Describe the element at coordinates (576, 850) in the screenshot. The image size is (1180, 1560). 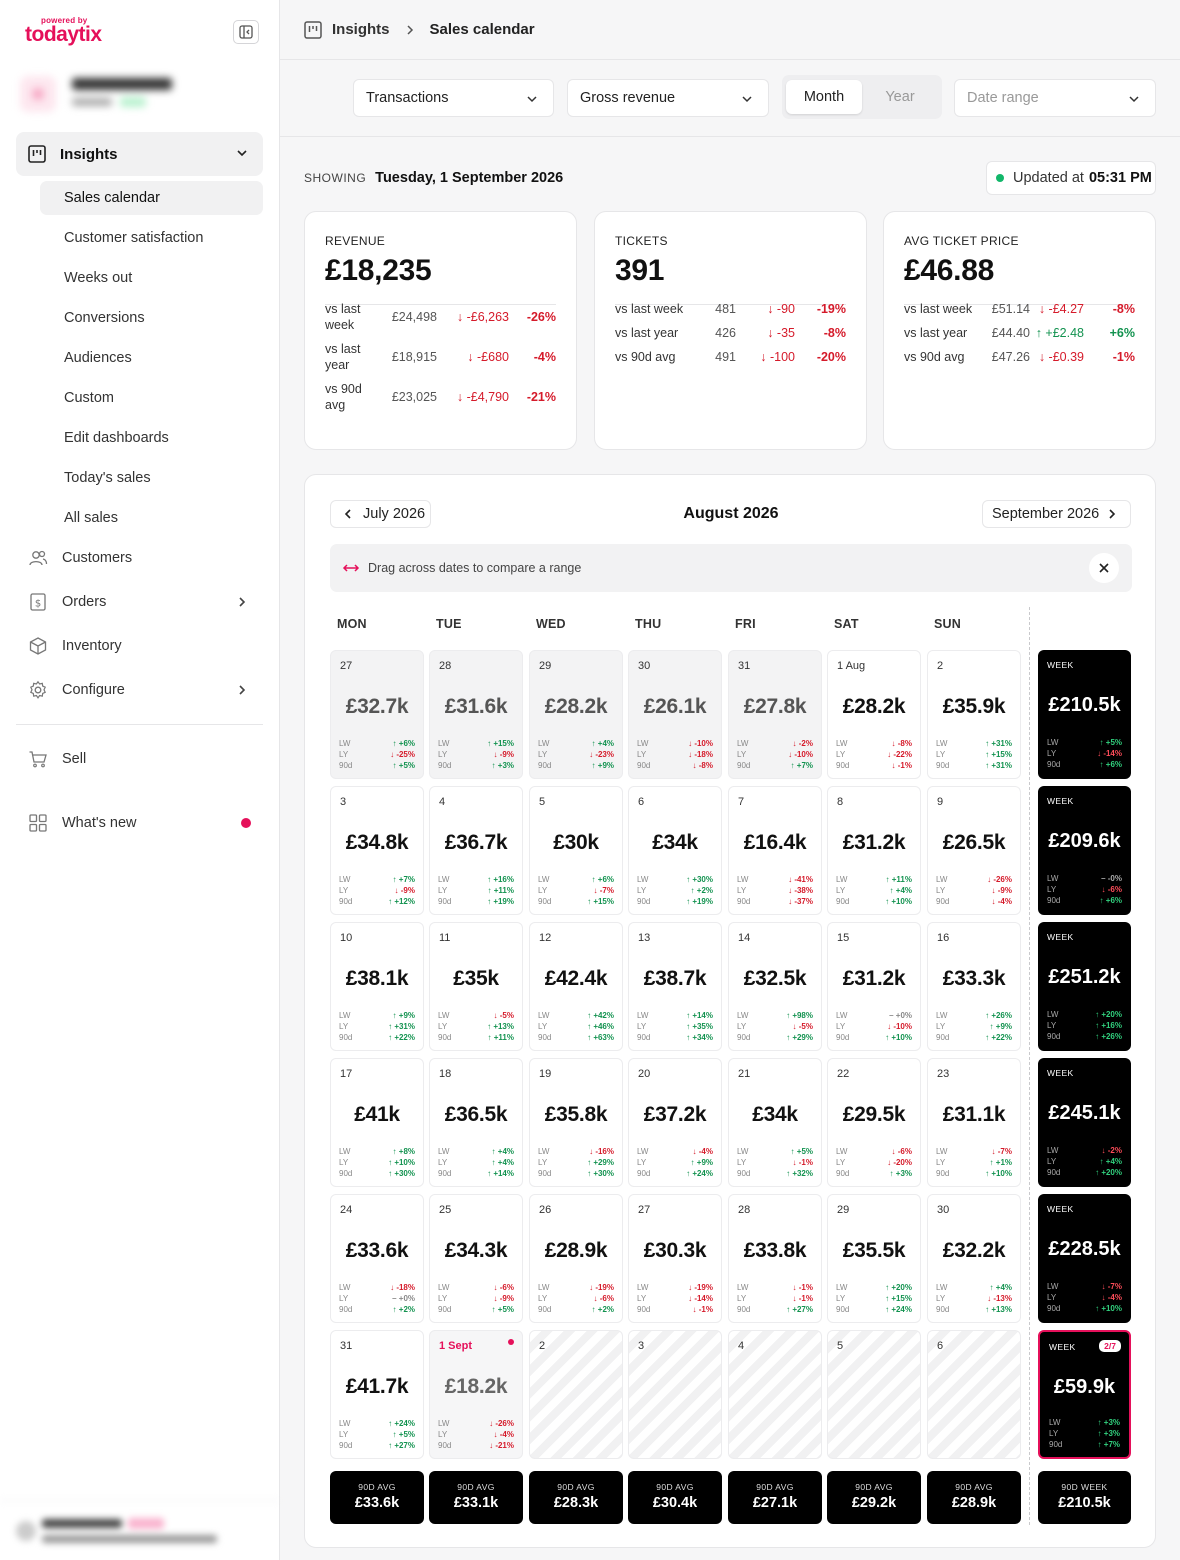
I see `calendar-day-cell: 5 £30k LW ↑ +6% LY ↓ -7% 90d ↑ +15%` at that location.